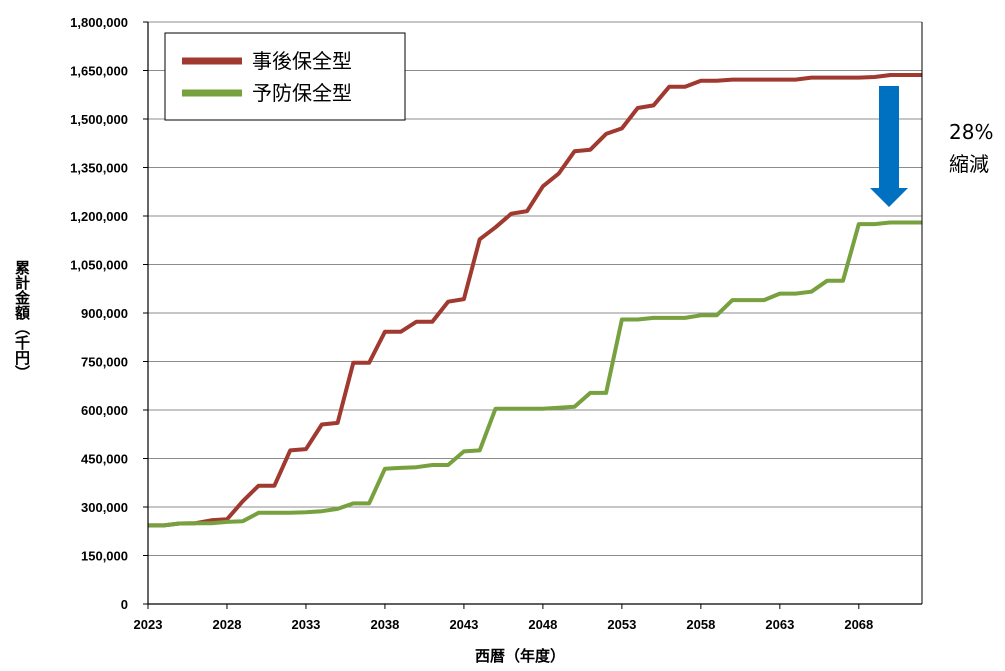  What do you see at coordinates (971, 132) in the screenshot?
I see `reduction-percent: 28%` at bounding box center [971, 132].